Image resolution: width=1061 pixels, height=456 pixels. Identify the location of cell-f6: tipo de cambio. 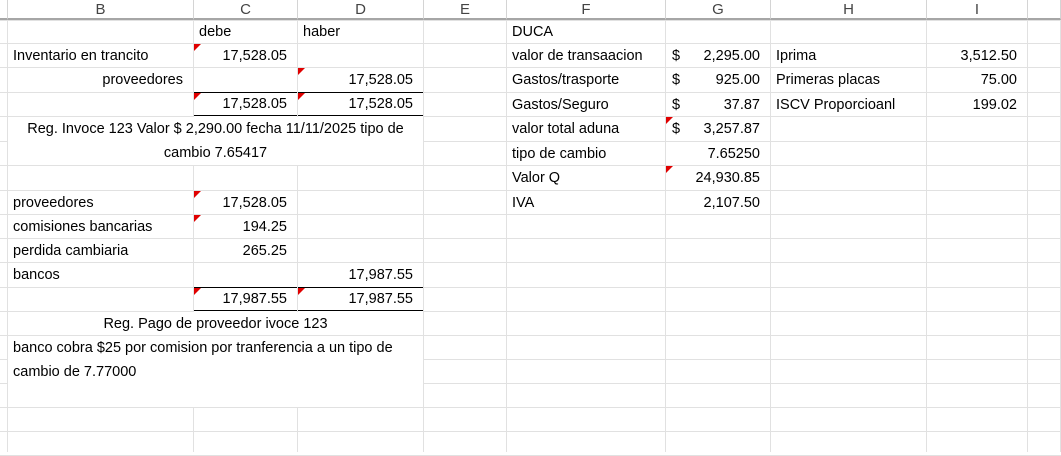
(586, 153).